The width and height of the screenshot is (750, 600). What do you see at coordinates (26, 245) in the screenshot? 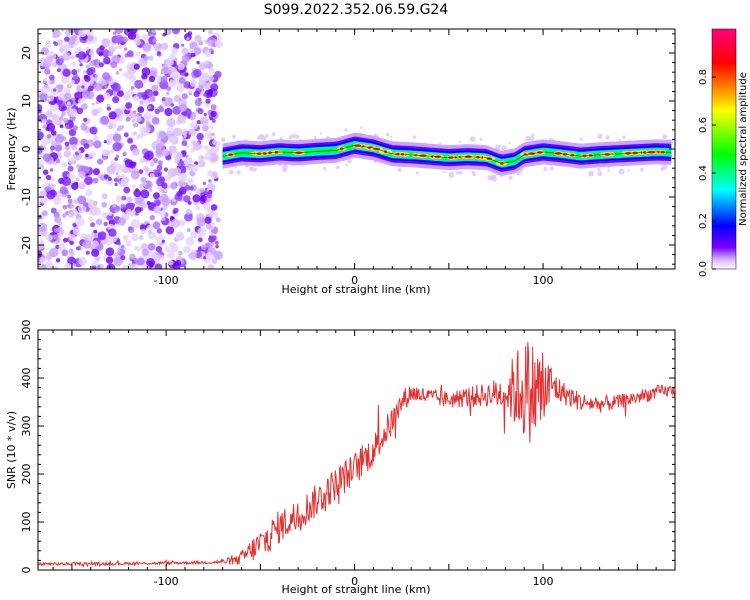
I see `y-tick-label: -20` at bounding box center [26, 245].